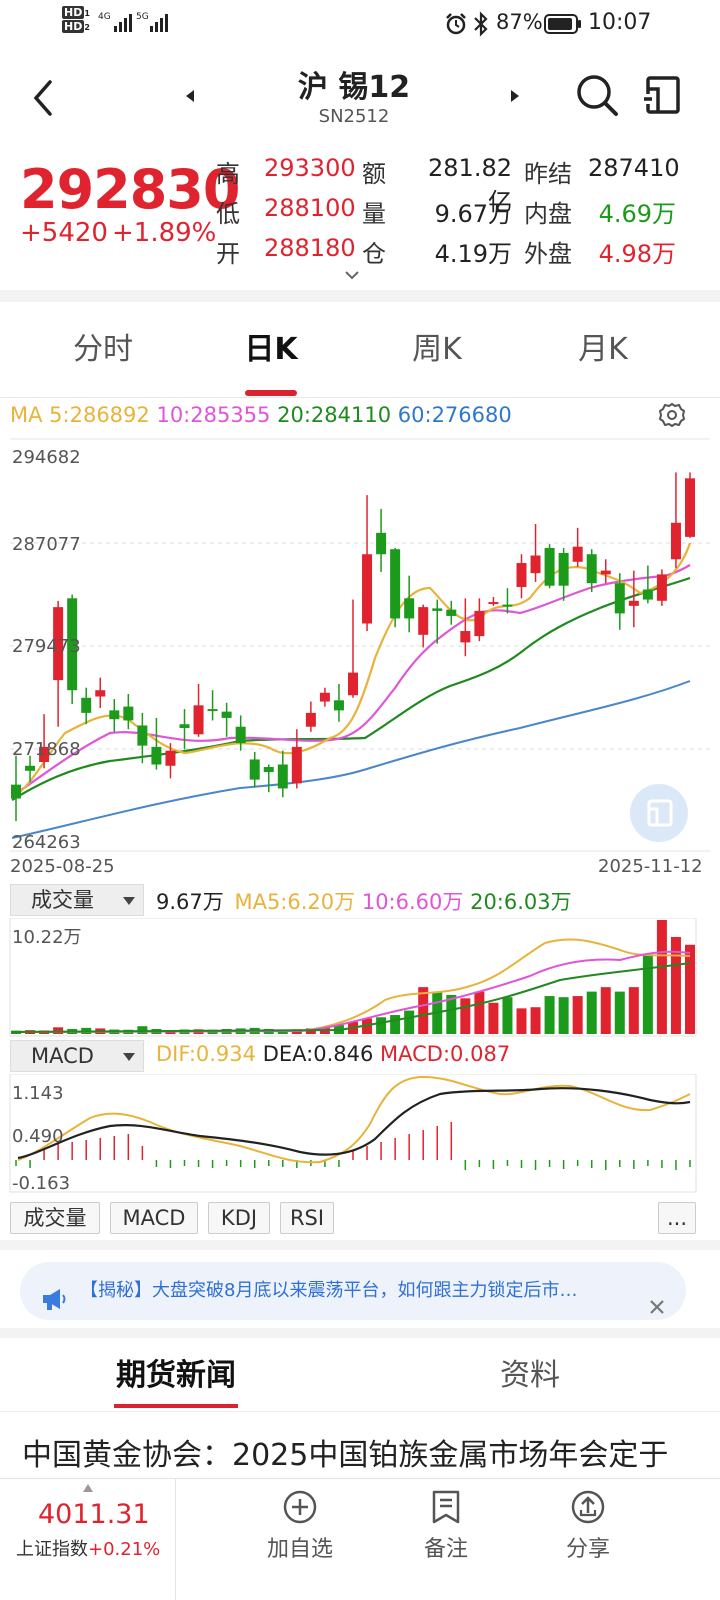 The image size is (720, 1600). I want to click on note-button: 备注, so click(446, 1539).